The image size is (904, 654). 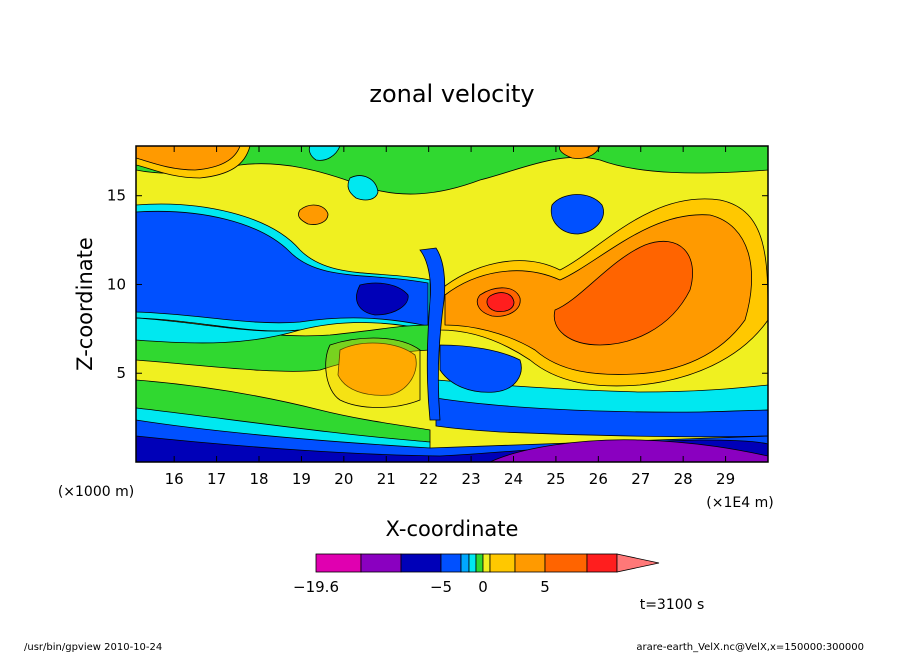 What do you see at coordinates (382, 299) in the screenshot?
I see `blob-navy-center` at bounding box center [382, 299].